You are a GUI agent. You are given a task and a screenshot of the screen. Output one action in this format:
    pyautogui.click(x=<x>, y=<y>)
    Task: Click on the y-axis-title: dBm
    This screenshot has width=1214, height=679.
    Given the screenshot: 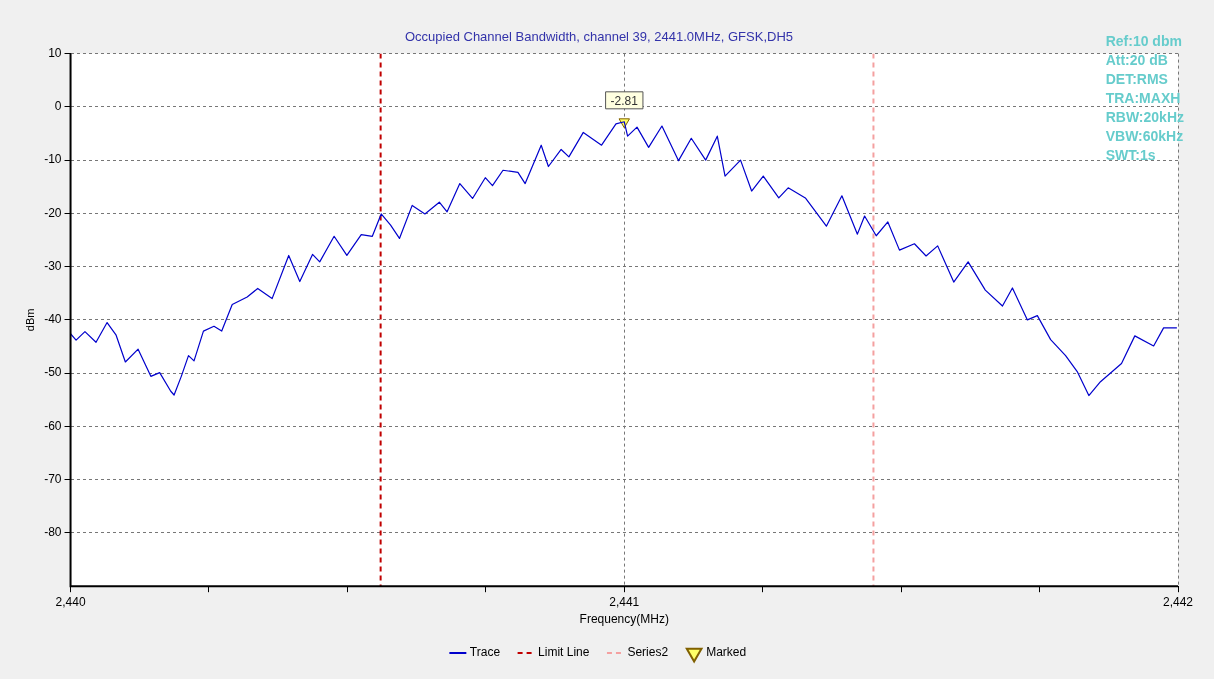 What is the action you would take?
    pyautogui.click(x=29, y=320)
    